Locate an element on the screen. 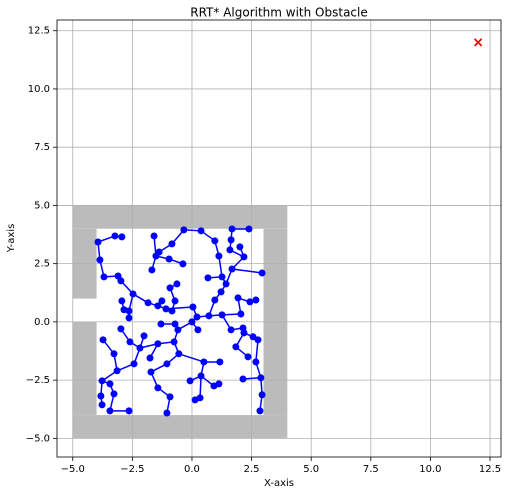  goal-marker is located at coordinates (478, 42).